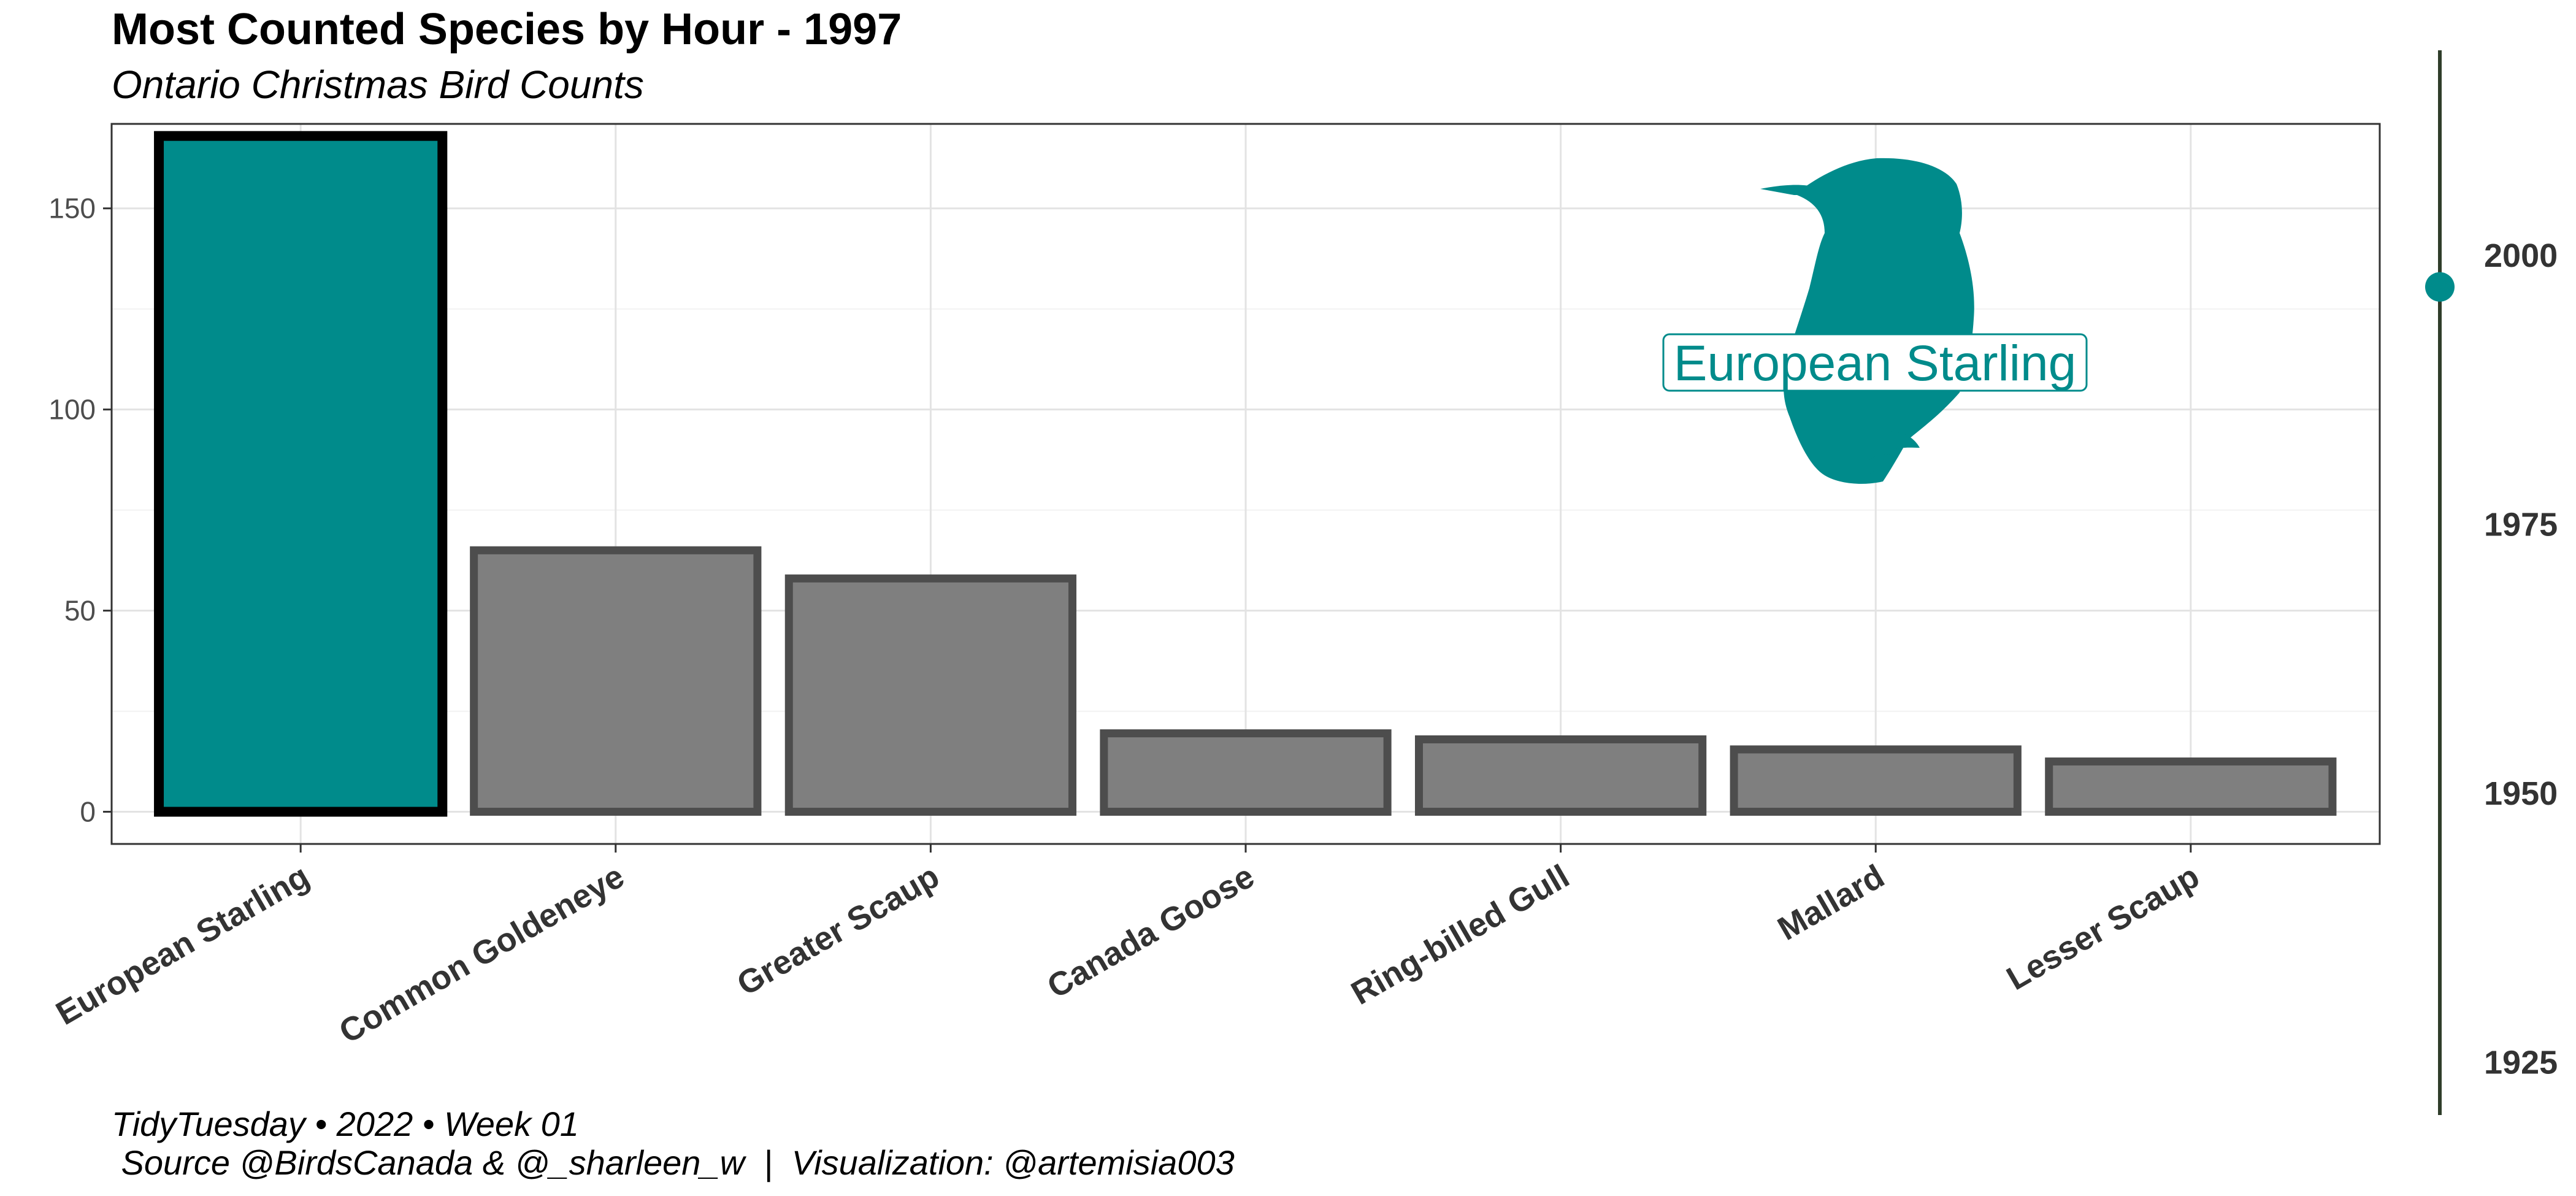  I want to click on timeline-year-label: 1950, so click(2521, 793).